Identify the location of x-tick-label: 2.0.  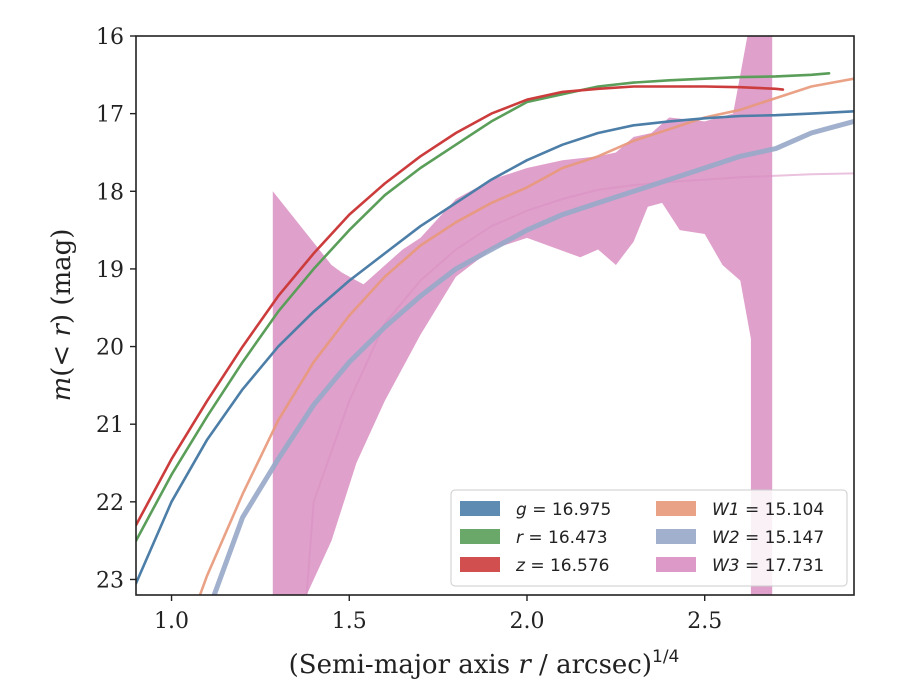
(526, 621).